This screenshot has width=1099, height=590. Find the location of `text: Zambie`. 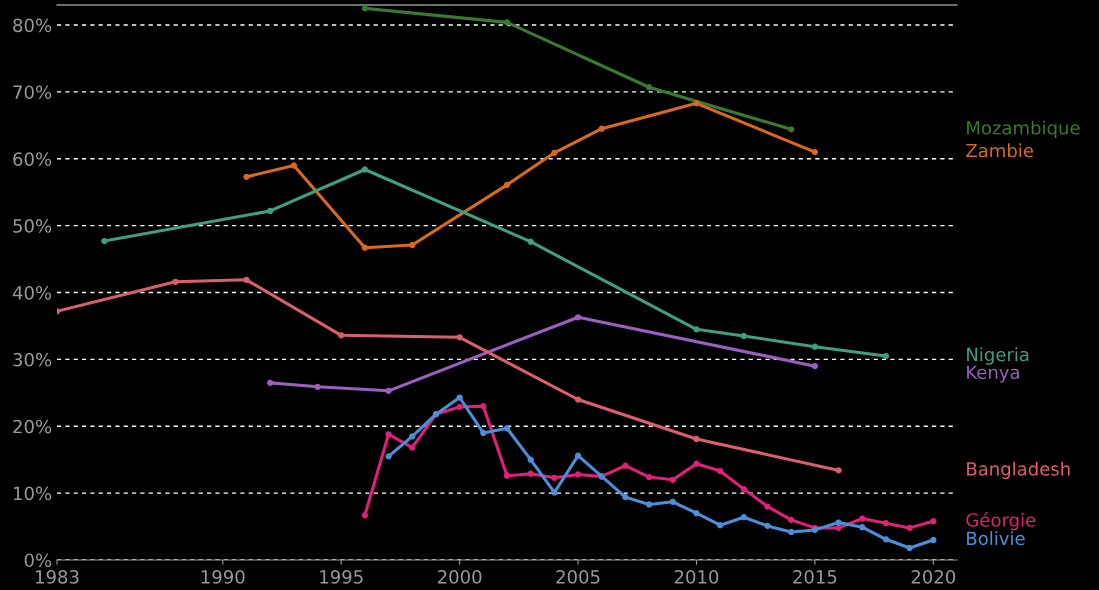

text: Zambie is located at coordinates (999, 150).